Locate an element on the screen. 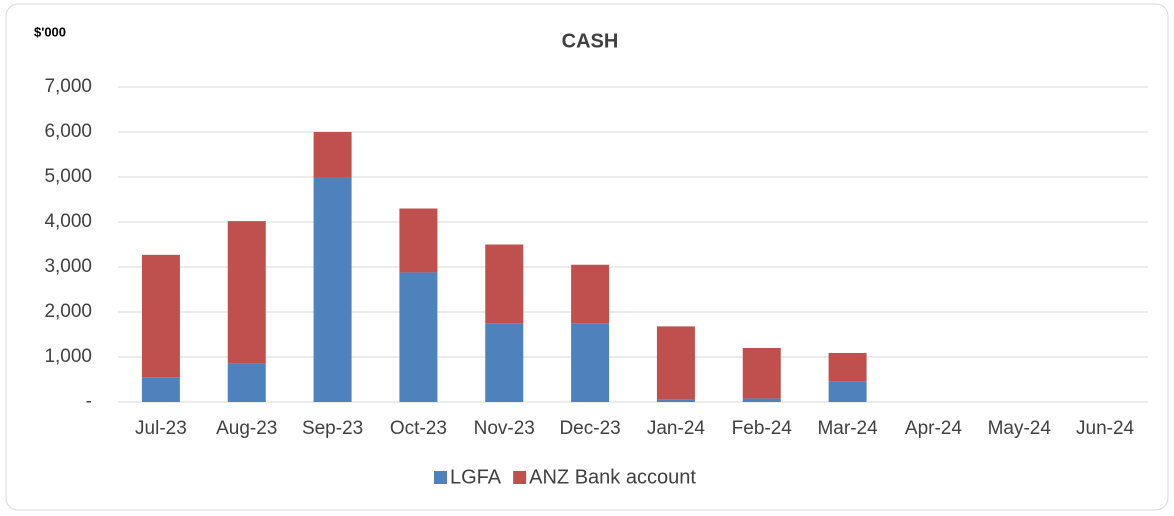 This screenshot has height=516, width=1174. y-tick-label: - is located at coordinates (89, 401).